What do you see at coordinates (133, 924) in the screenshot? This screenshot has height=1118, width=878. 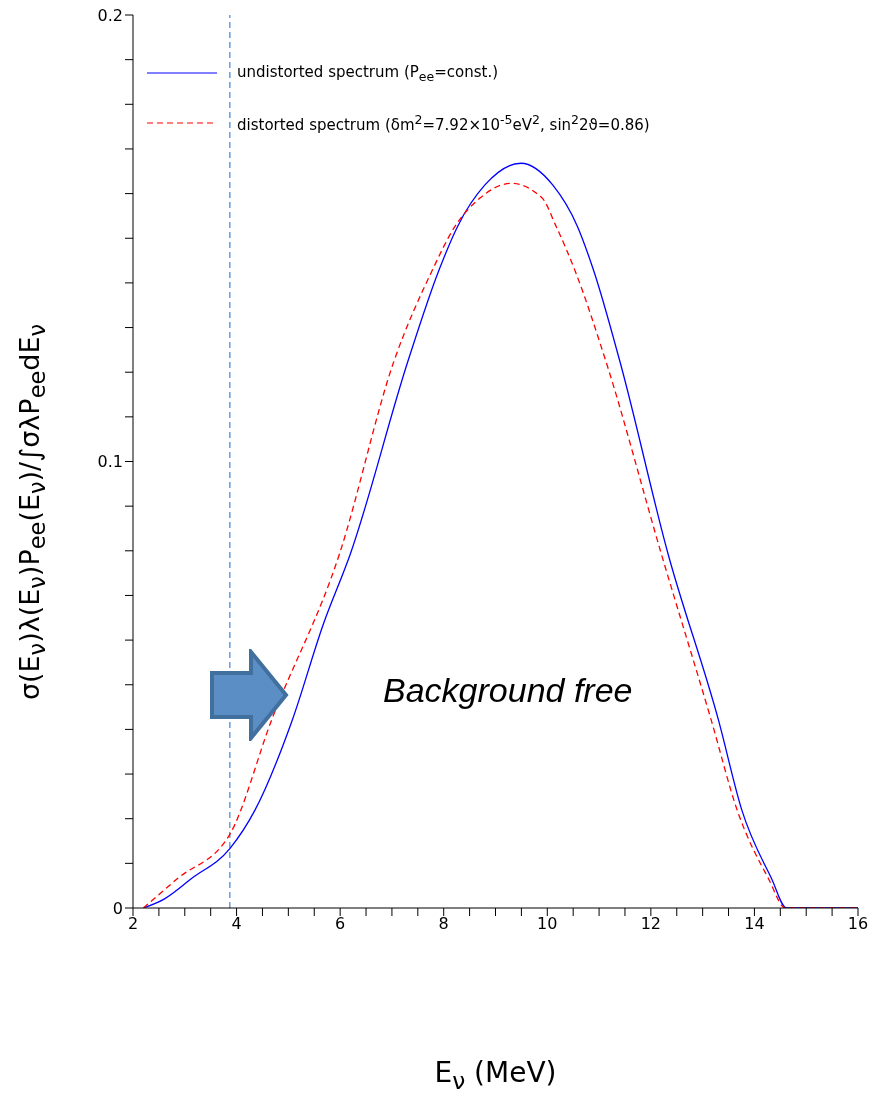 I see `x-tick-label: 2` at bounding box center [133, 924].